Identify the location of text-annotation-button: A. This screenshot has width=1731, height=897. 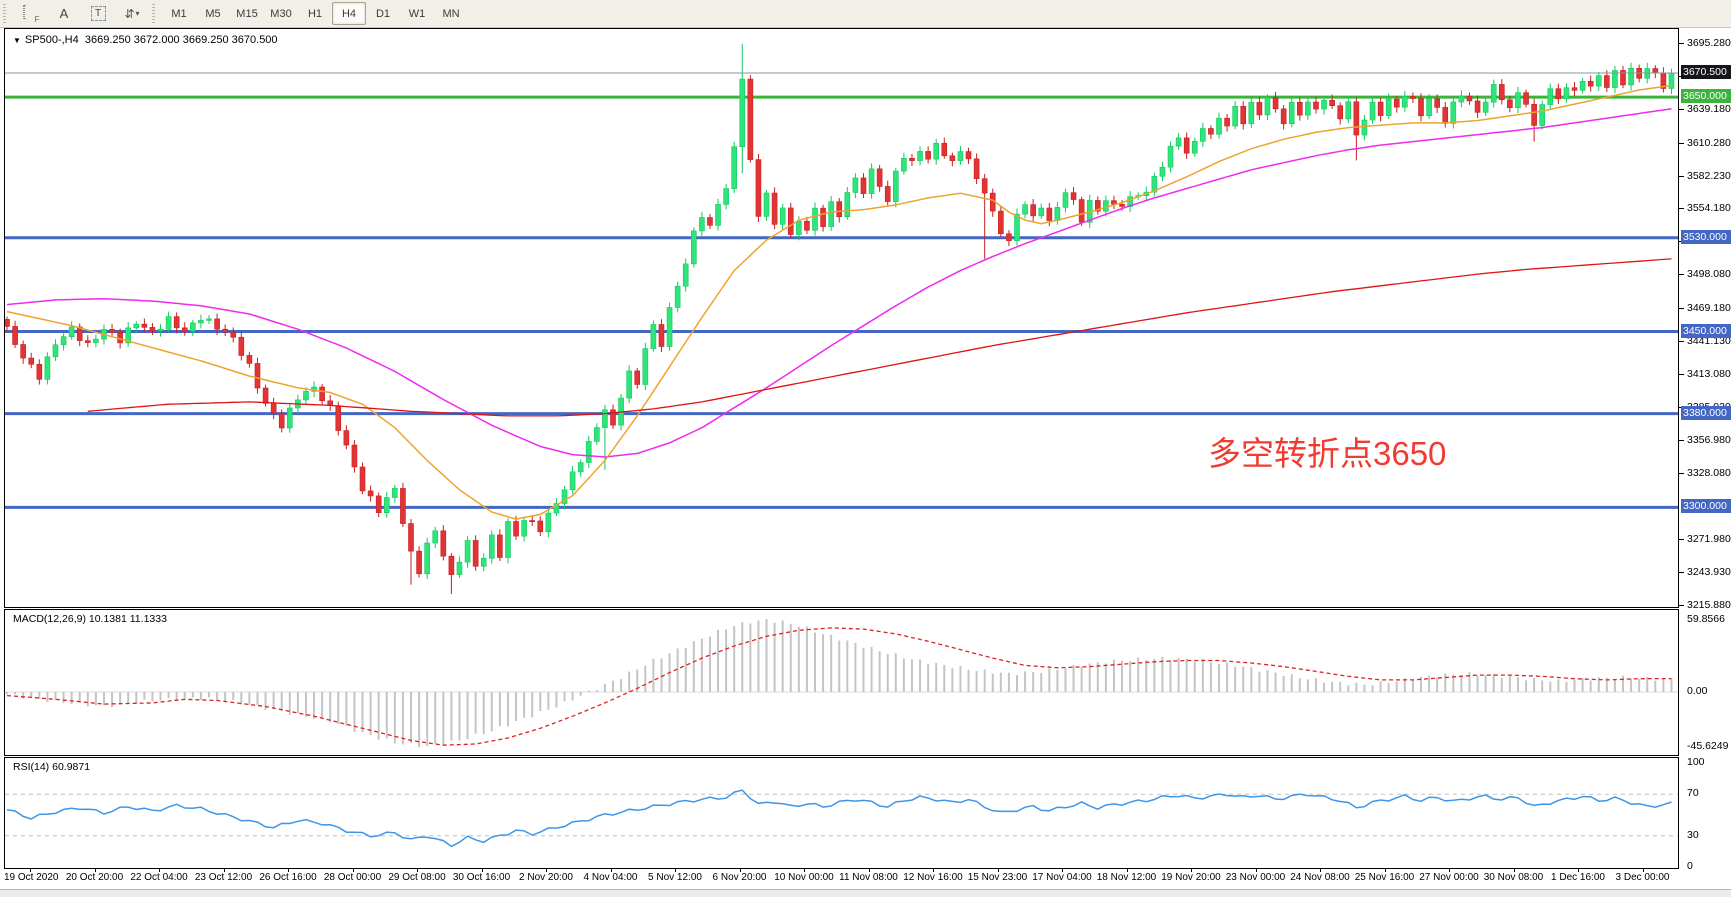
(64, 13).